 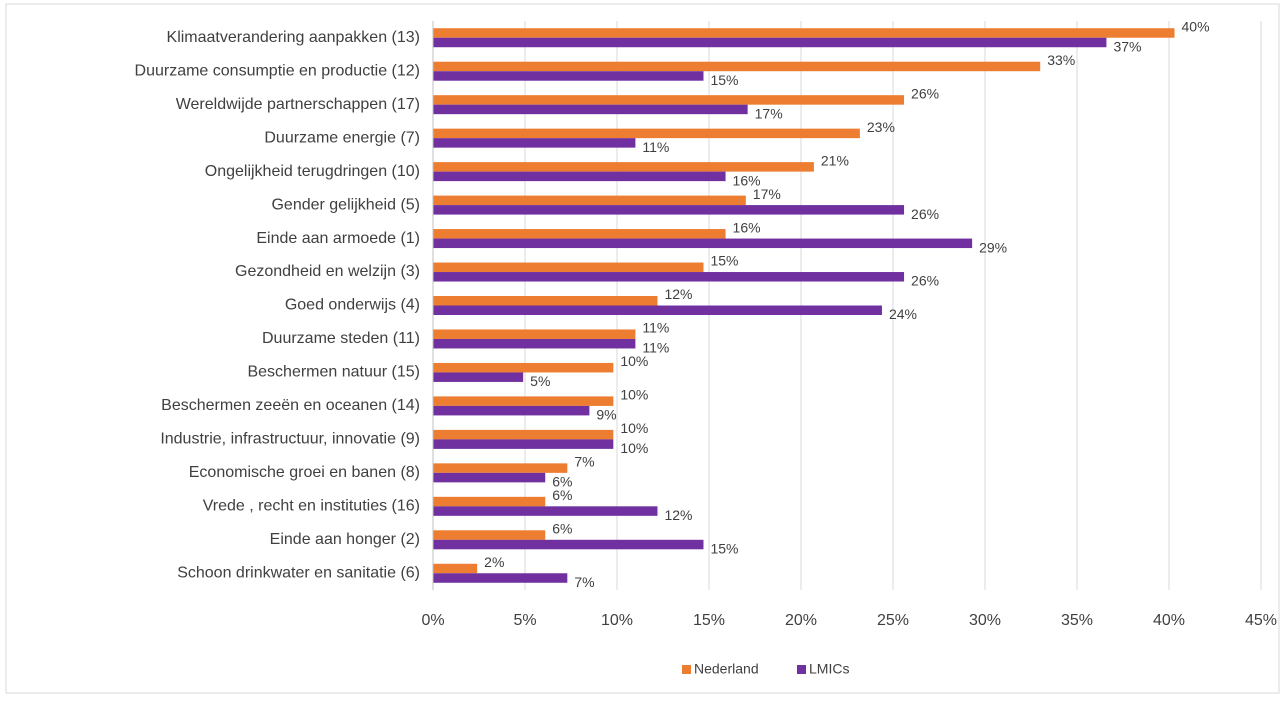 I want to click on y-tick-label: Economische groei en banen (8), so click(x=304, y=472).